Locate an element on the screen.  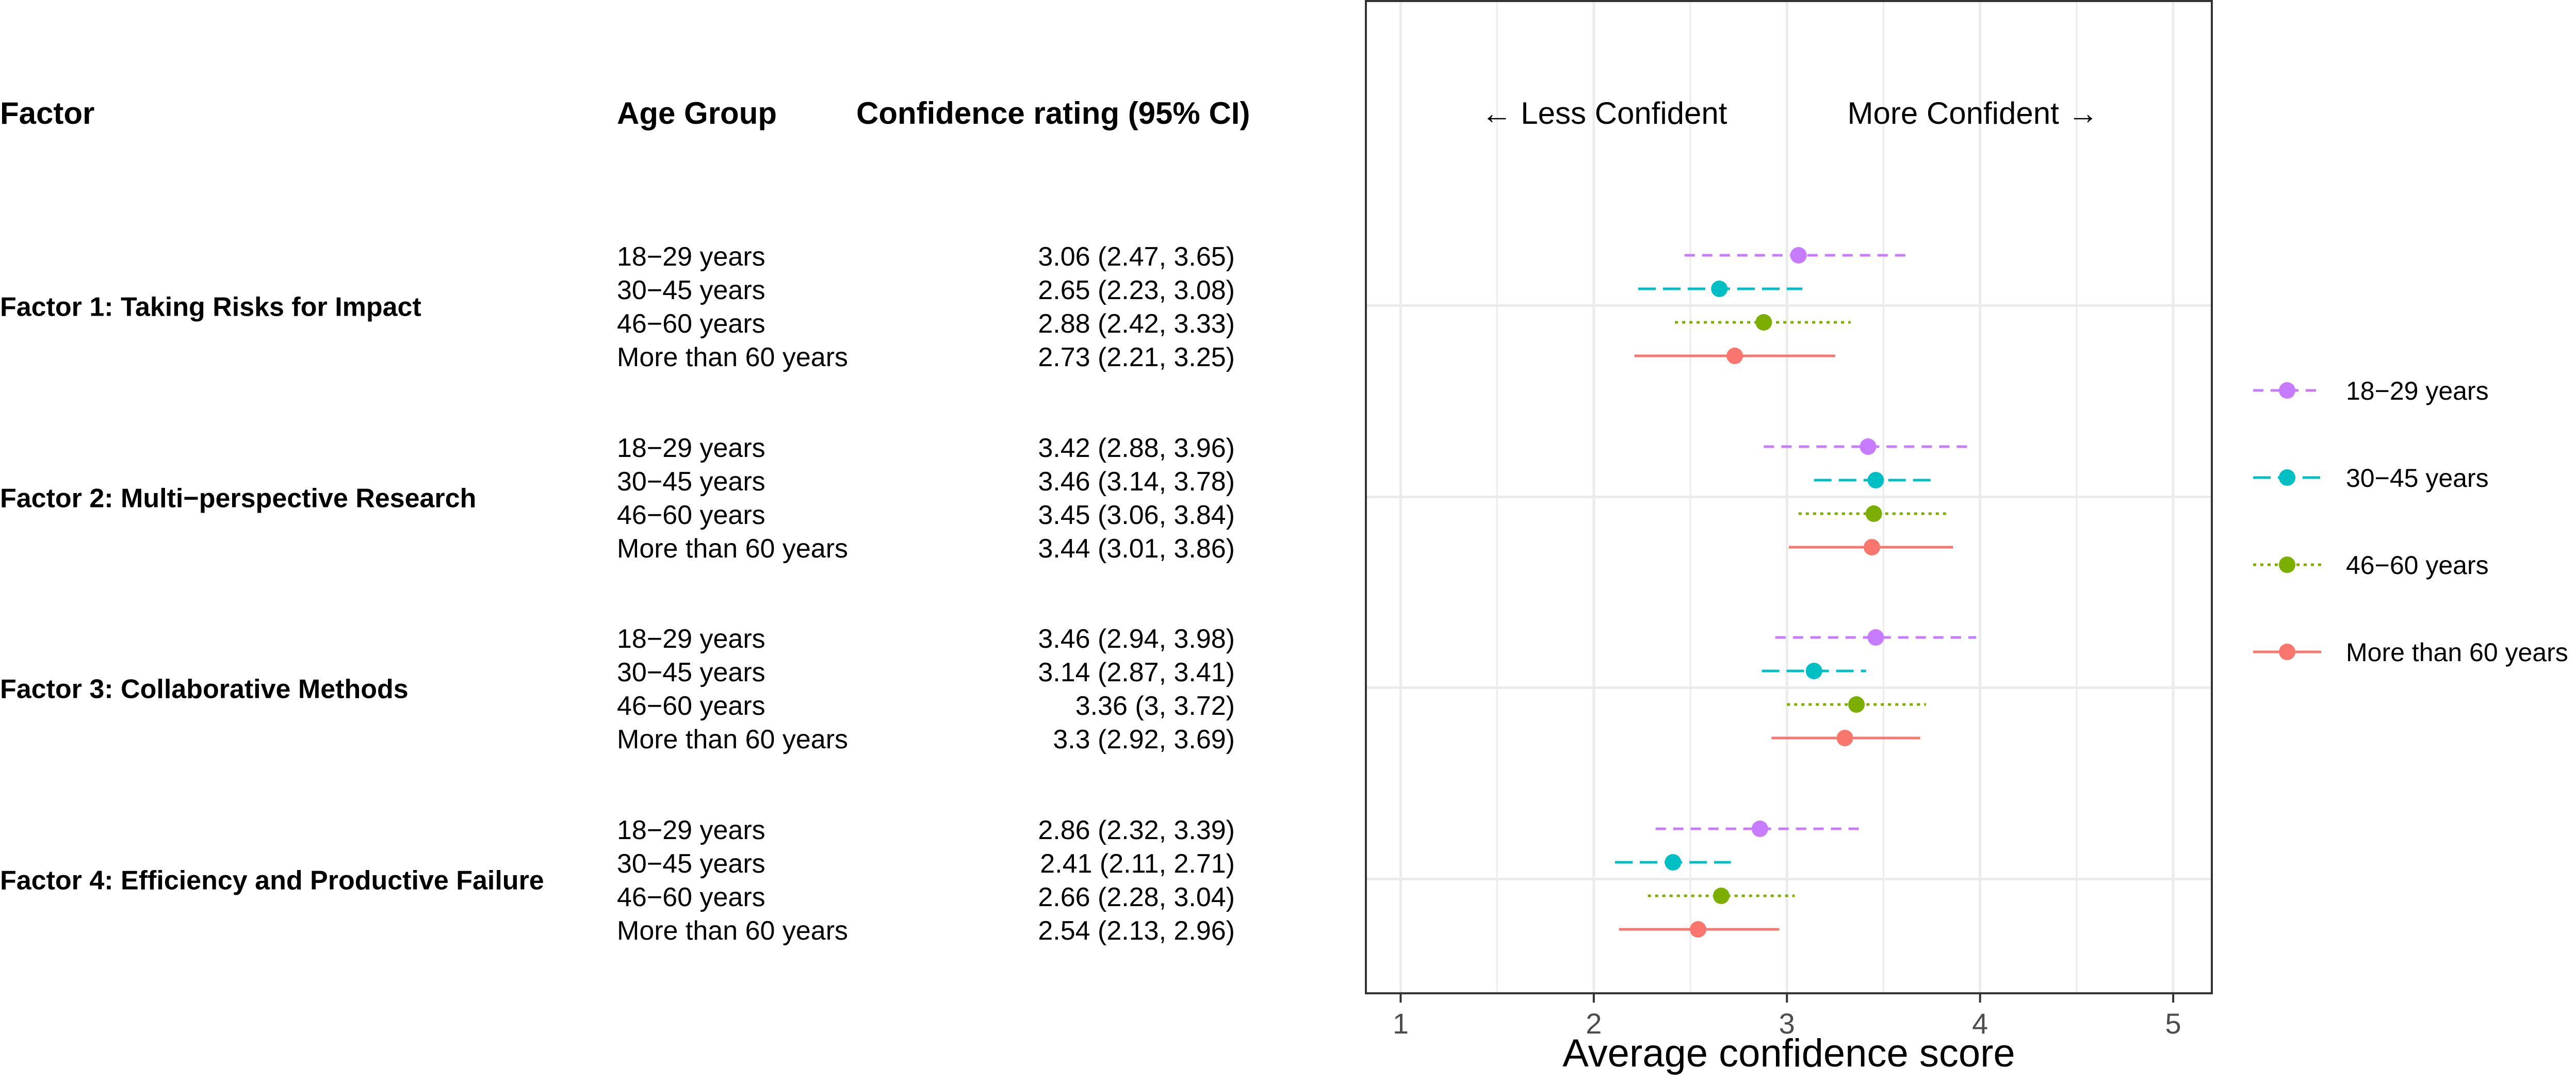
x-tick-label: 1 is located at coordinates (1401, 1023).